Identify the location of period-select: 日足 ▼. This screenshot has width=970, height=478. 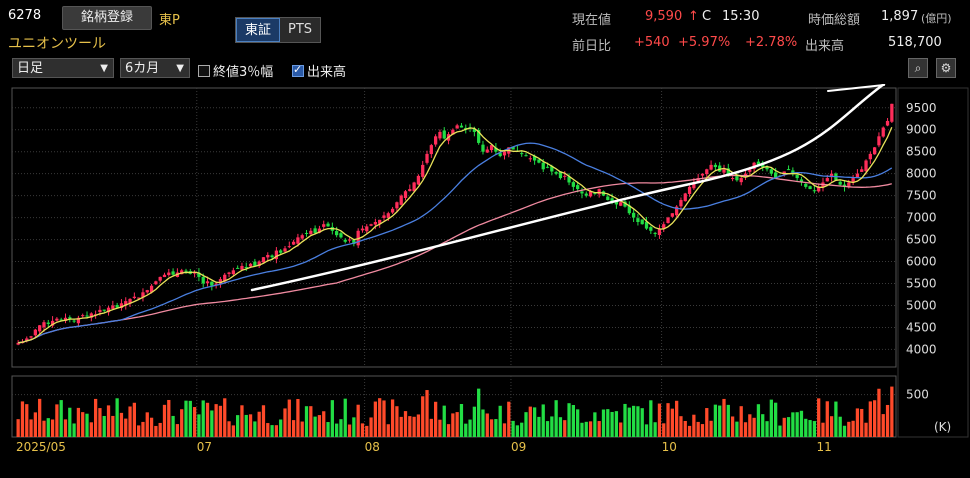
(63, 68).